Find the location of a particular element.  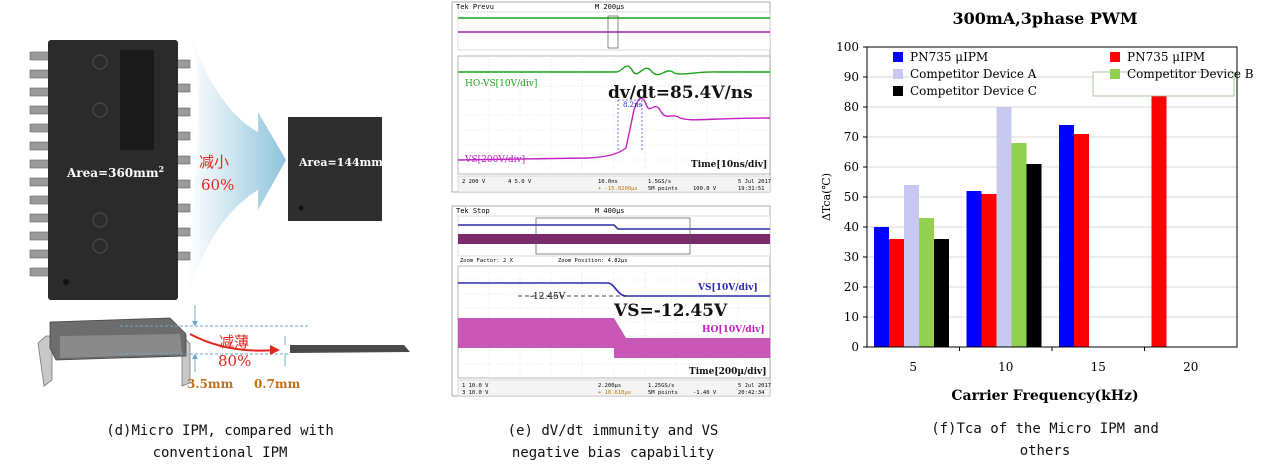

time-div-top: Time[10ns/div] is located at coordinates (729, 165).